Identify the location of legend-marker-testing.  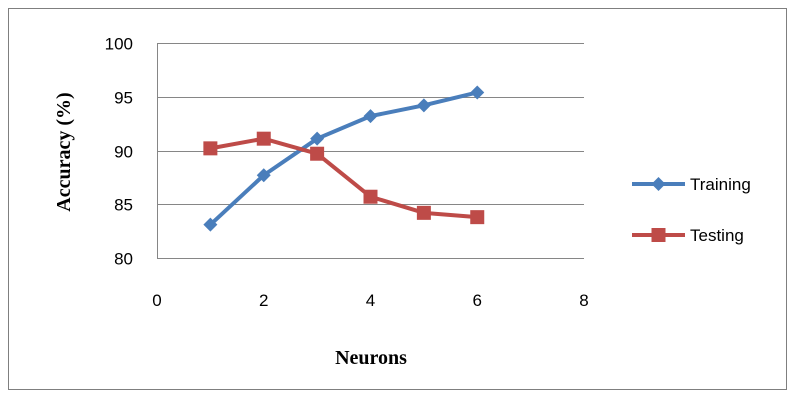
(659, 235).